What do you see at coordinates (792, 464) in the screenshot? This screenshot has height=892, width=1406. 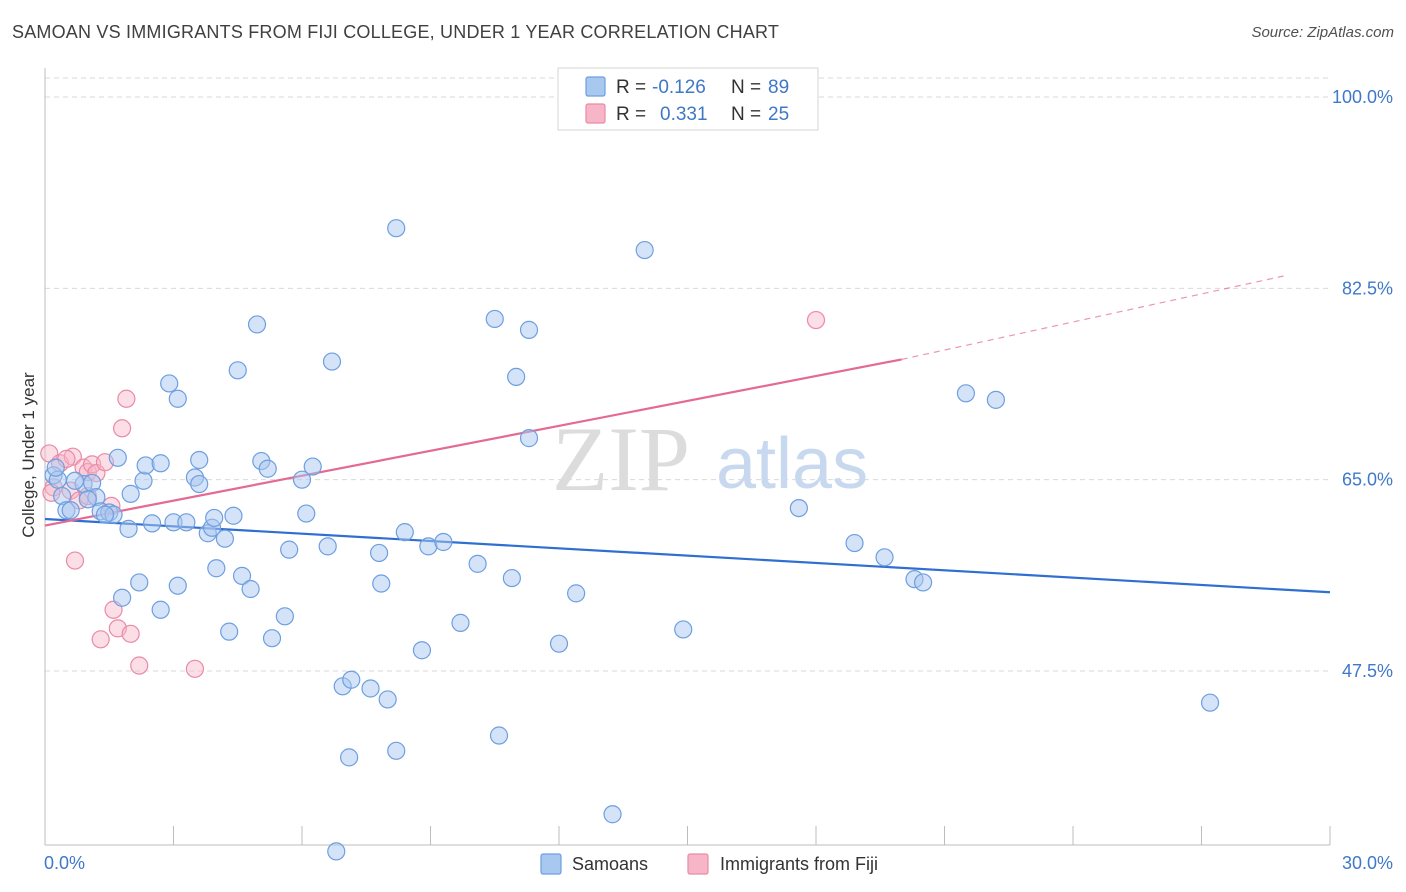 I see `watermark-atlas: atlas` at bounding box center [792, 464].